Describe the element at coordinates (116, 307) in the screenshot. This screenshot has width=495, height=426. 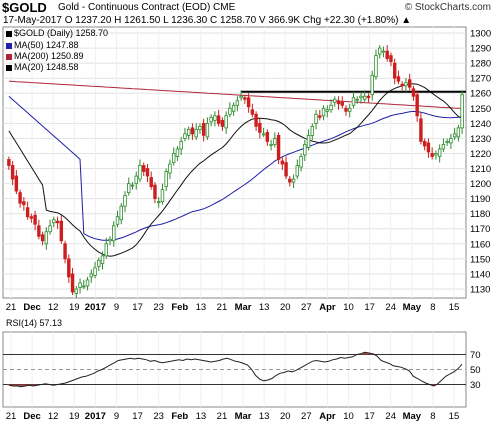
I see `price-x-tick-label: 9` at that location.